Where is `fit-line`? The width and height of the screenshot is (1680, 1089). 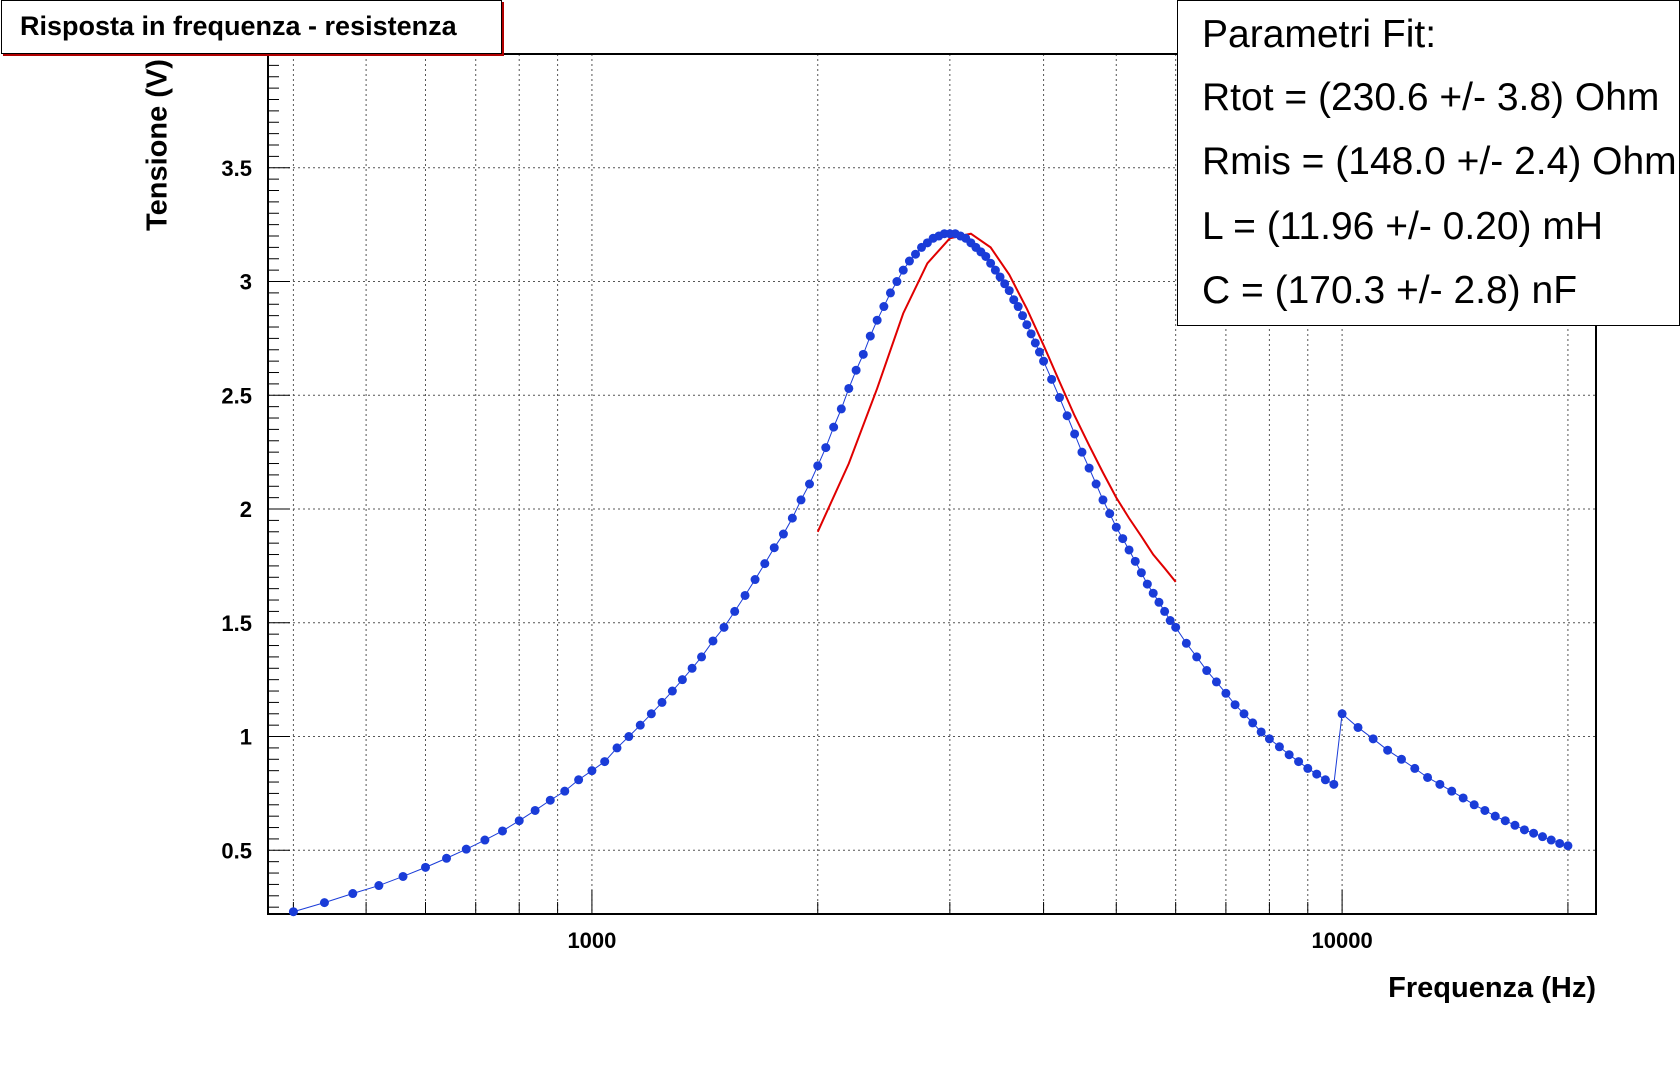 fit-line is located at coordinates (996, 407).